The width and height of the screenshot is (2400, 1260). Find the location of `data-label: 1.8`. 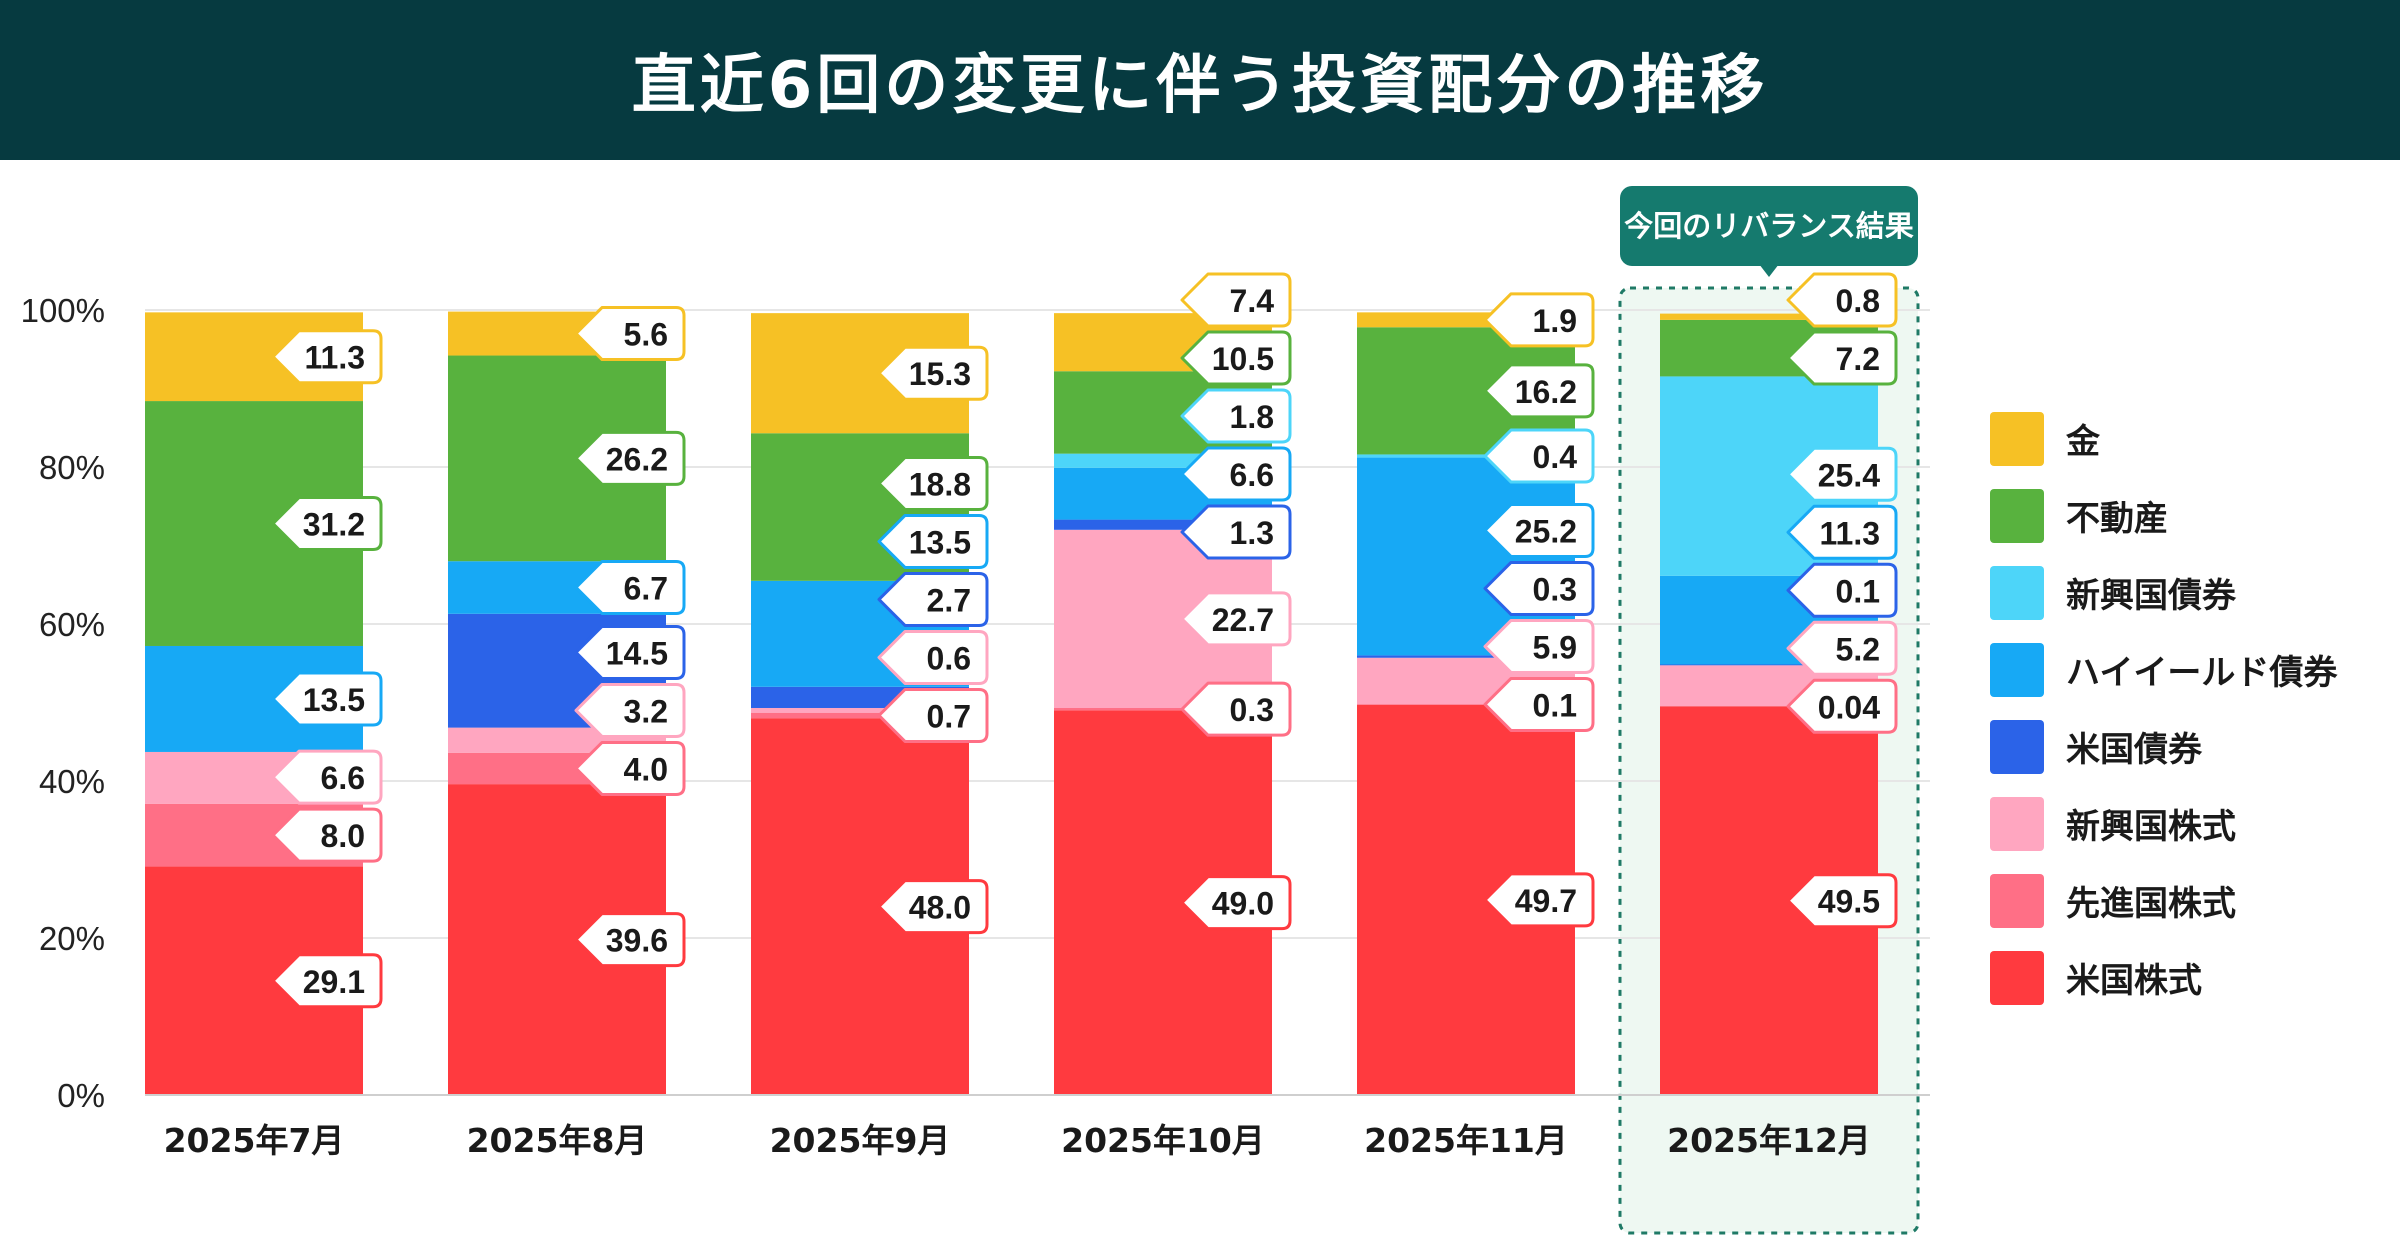

data-label: 1.8 is located at coordinates (1252, 417).